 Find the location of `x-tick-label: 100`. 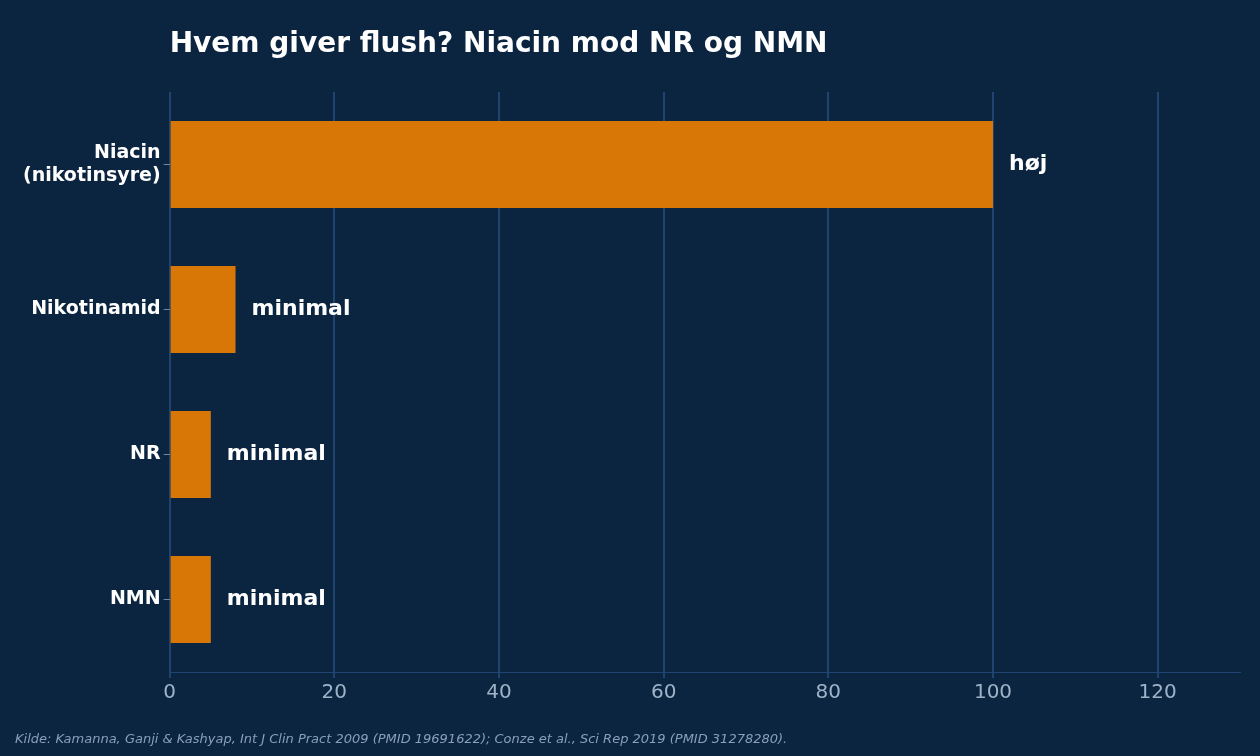

x-tick-label: 100 is located at coordinates (993, 691).